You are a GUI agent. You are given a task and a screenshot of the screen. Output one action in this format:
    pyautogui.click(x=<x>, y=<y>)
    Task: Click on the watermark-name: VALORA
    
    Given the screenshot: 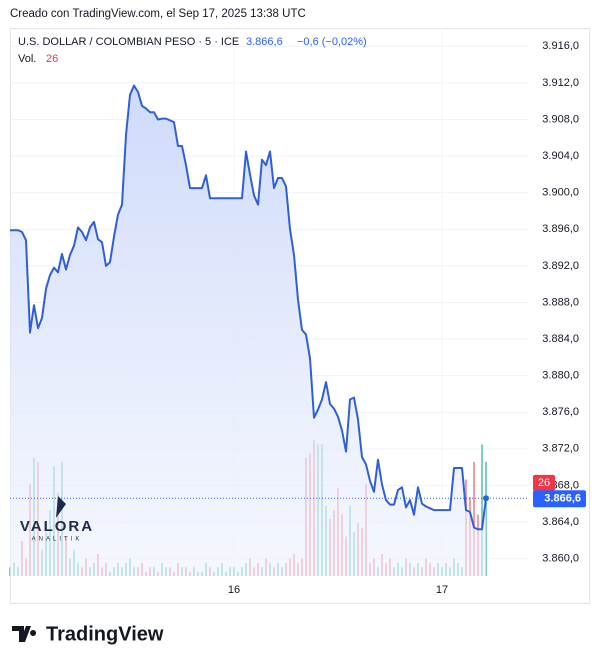 What is the action you would take?
    pyautogui.click(x=57, y=526)
    